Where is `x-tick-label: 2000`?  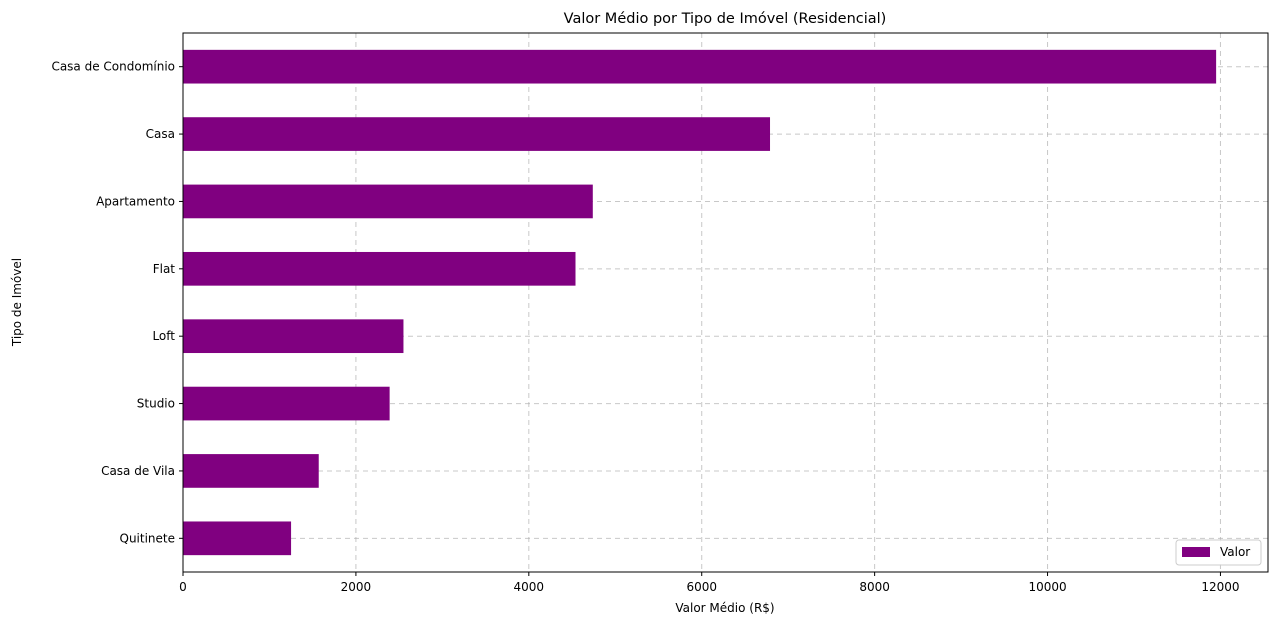
x-tick-label: 2000 is located at coordinates (356, 587).